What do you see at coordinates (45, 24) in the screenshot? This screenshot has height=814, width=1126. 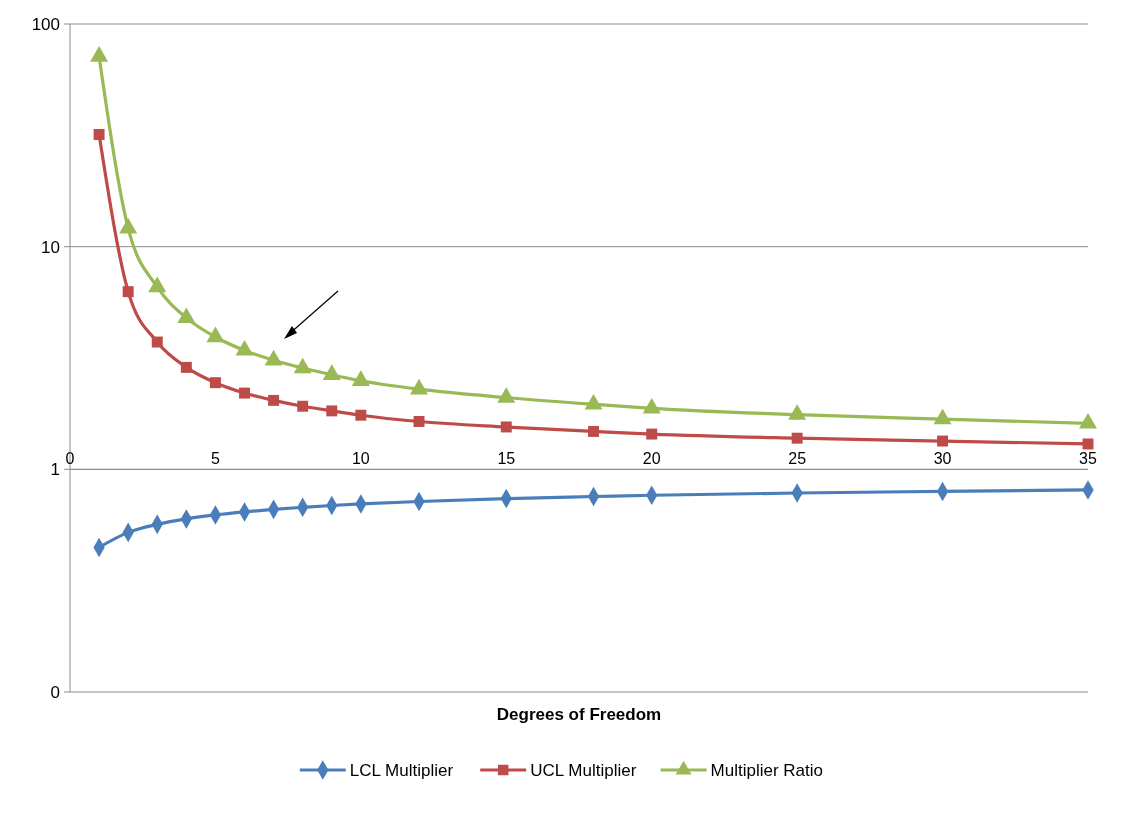 I see `y-tick-label: 100` at bounding box center [45, 24].